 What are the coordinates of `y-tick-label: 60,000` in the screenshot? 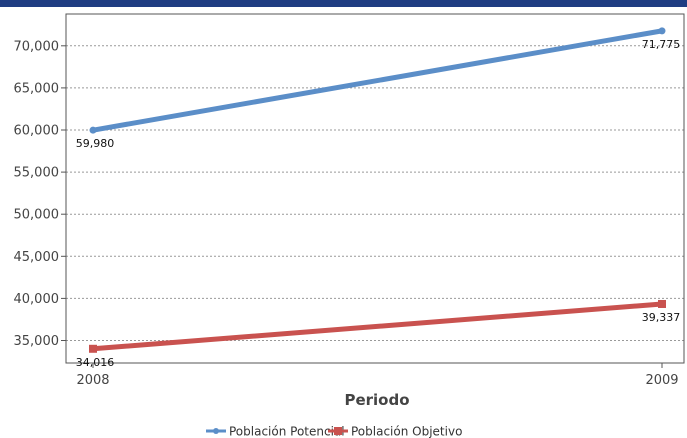 It's located at (37, 131).